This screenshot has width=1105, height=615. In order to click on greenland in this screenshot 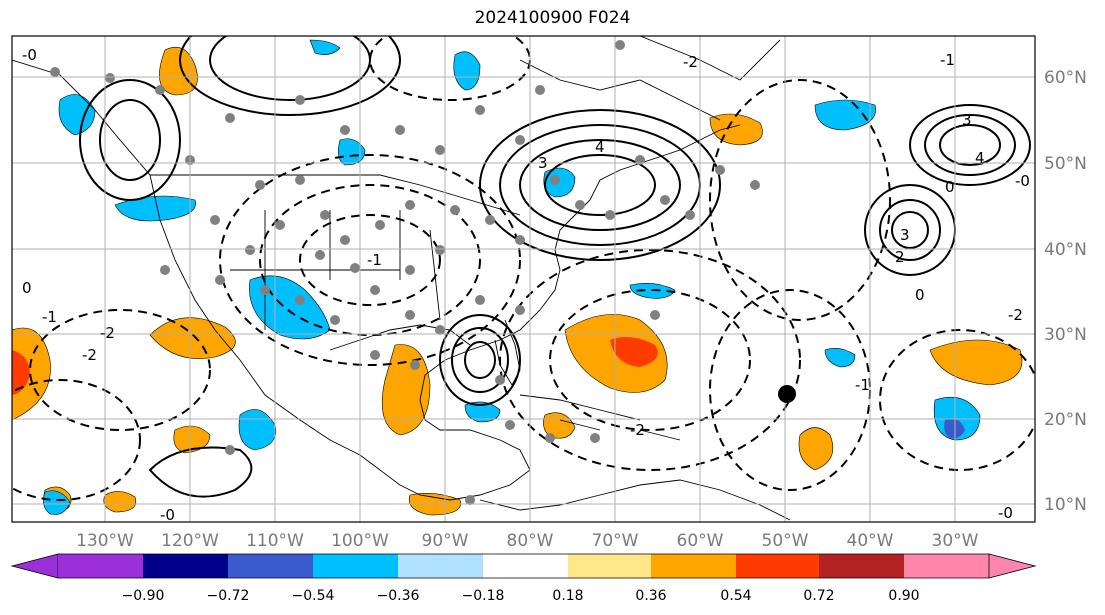, I will do `click(710, 58)`.